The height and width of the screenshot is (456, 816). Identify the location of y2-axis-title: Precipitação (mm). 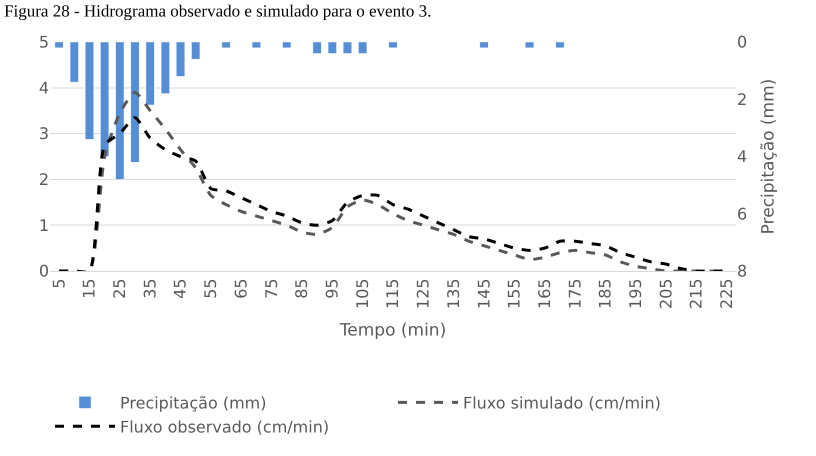
(768, 156).